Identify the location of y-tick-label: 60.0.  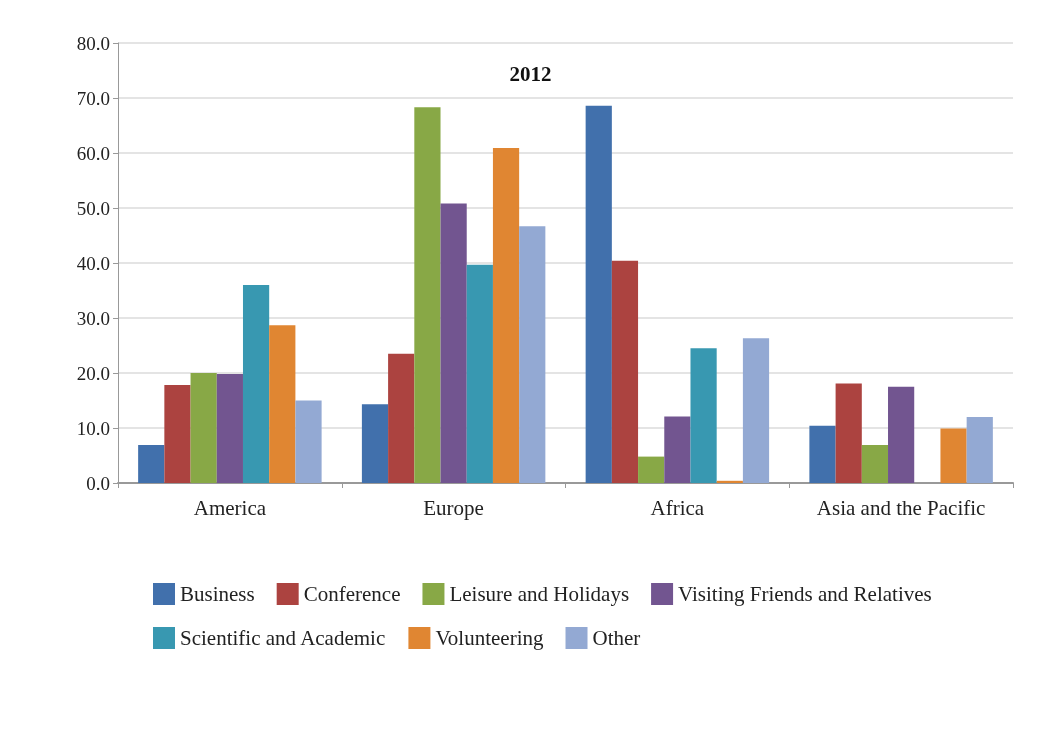
(93, 153).